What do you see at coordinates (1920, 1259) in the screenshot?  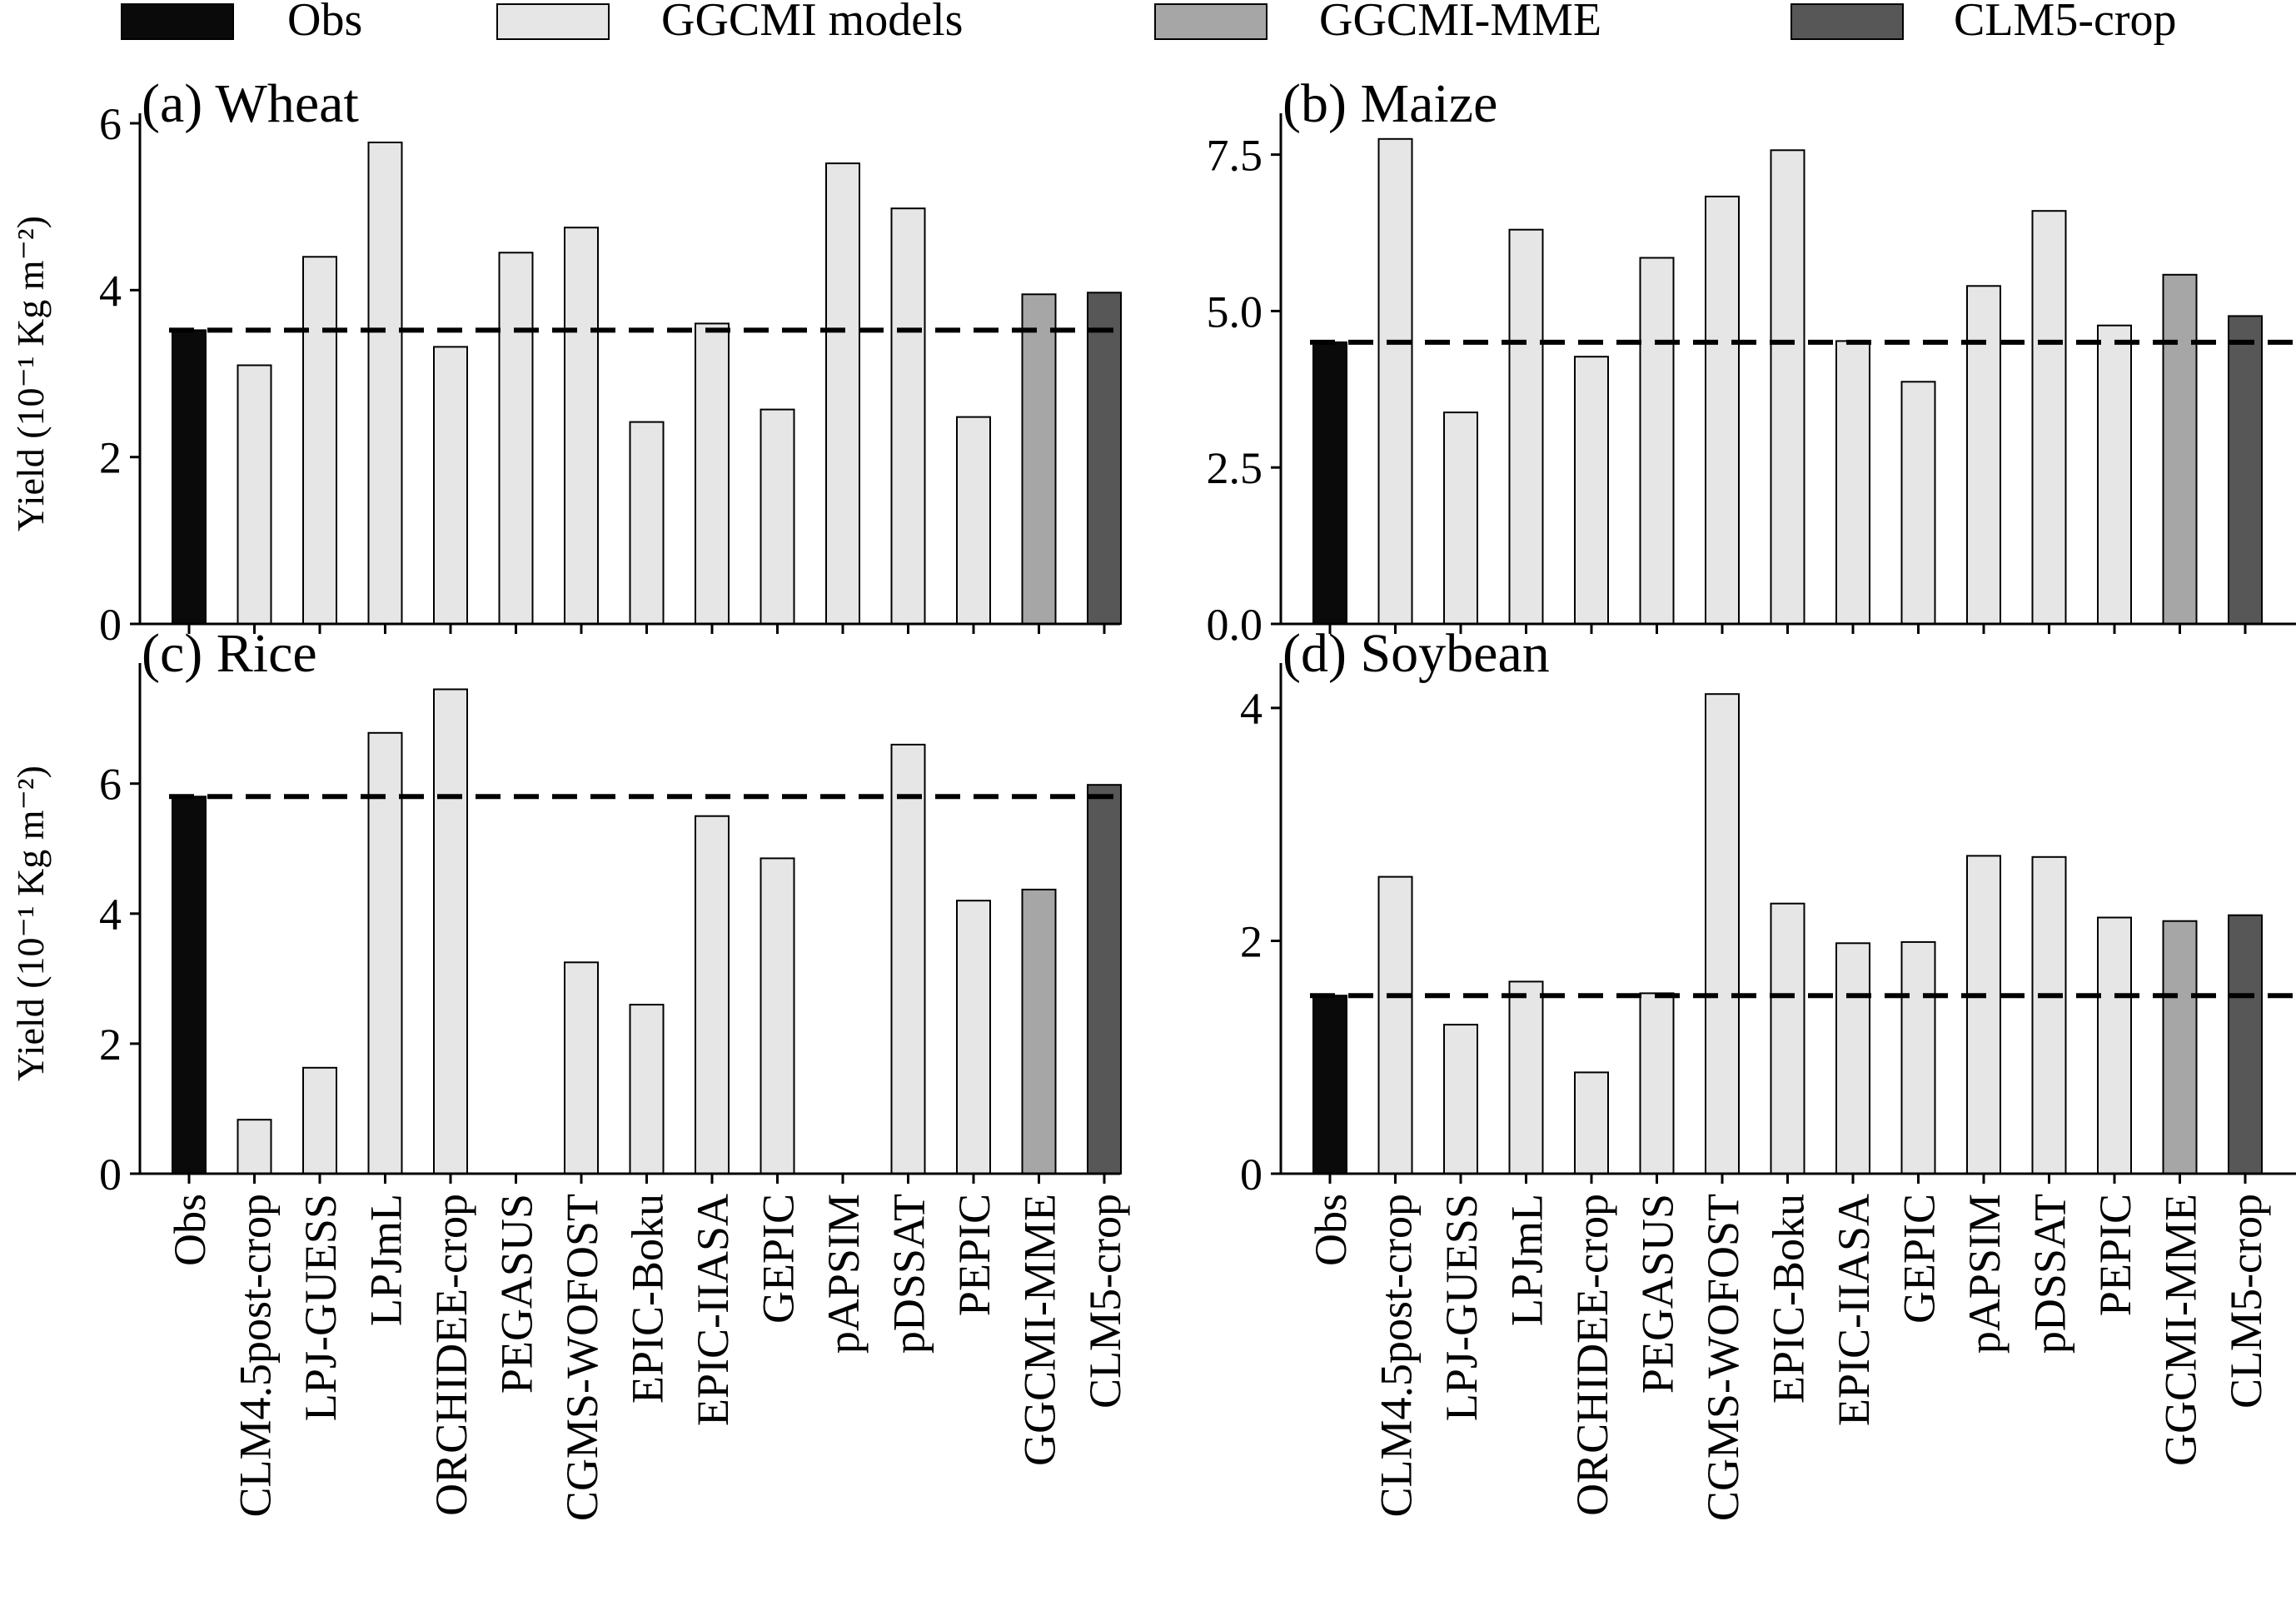 I see `x-tick-label-gepic: GEPIC` at bounding box center [1920, 1259].